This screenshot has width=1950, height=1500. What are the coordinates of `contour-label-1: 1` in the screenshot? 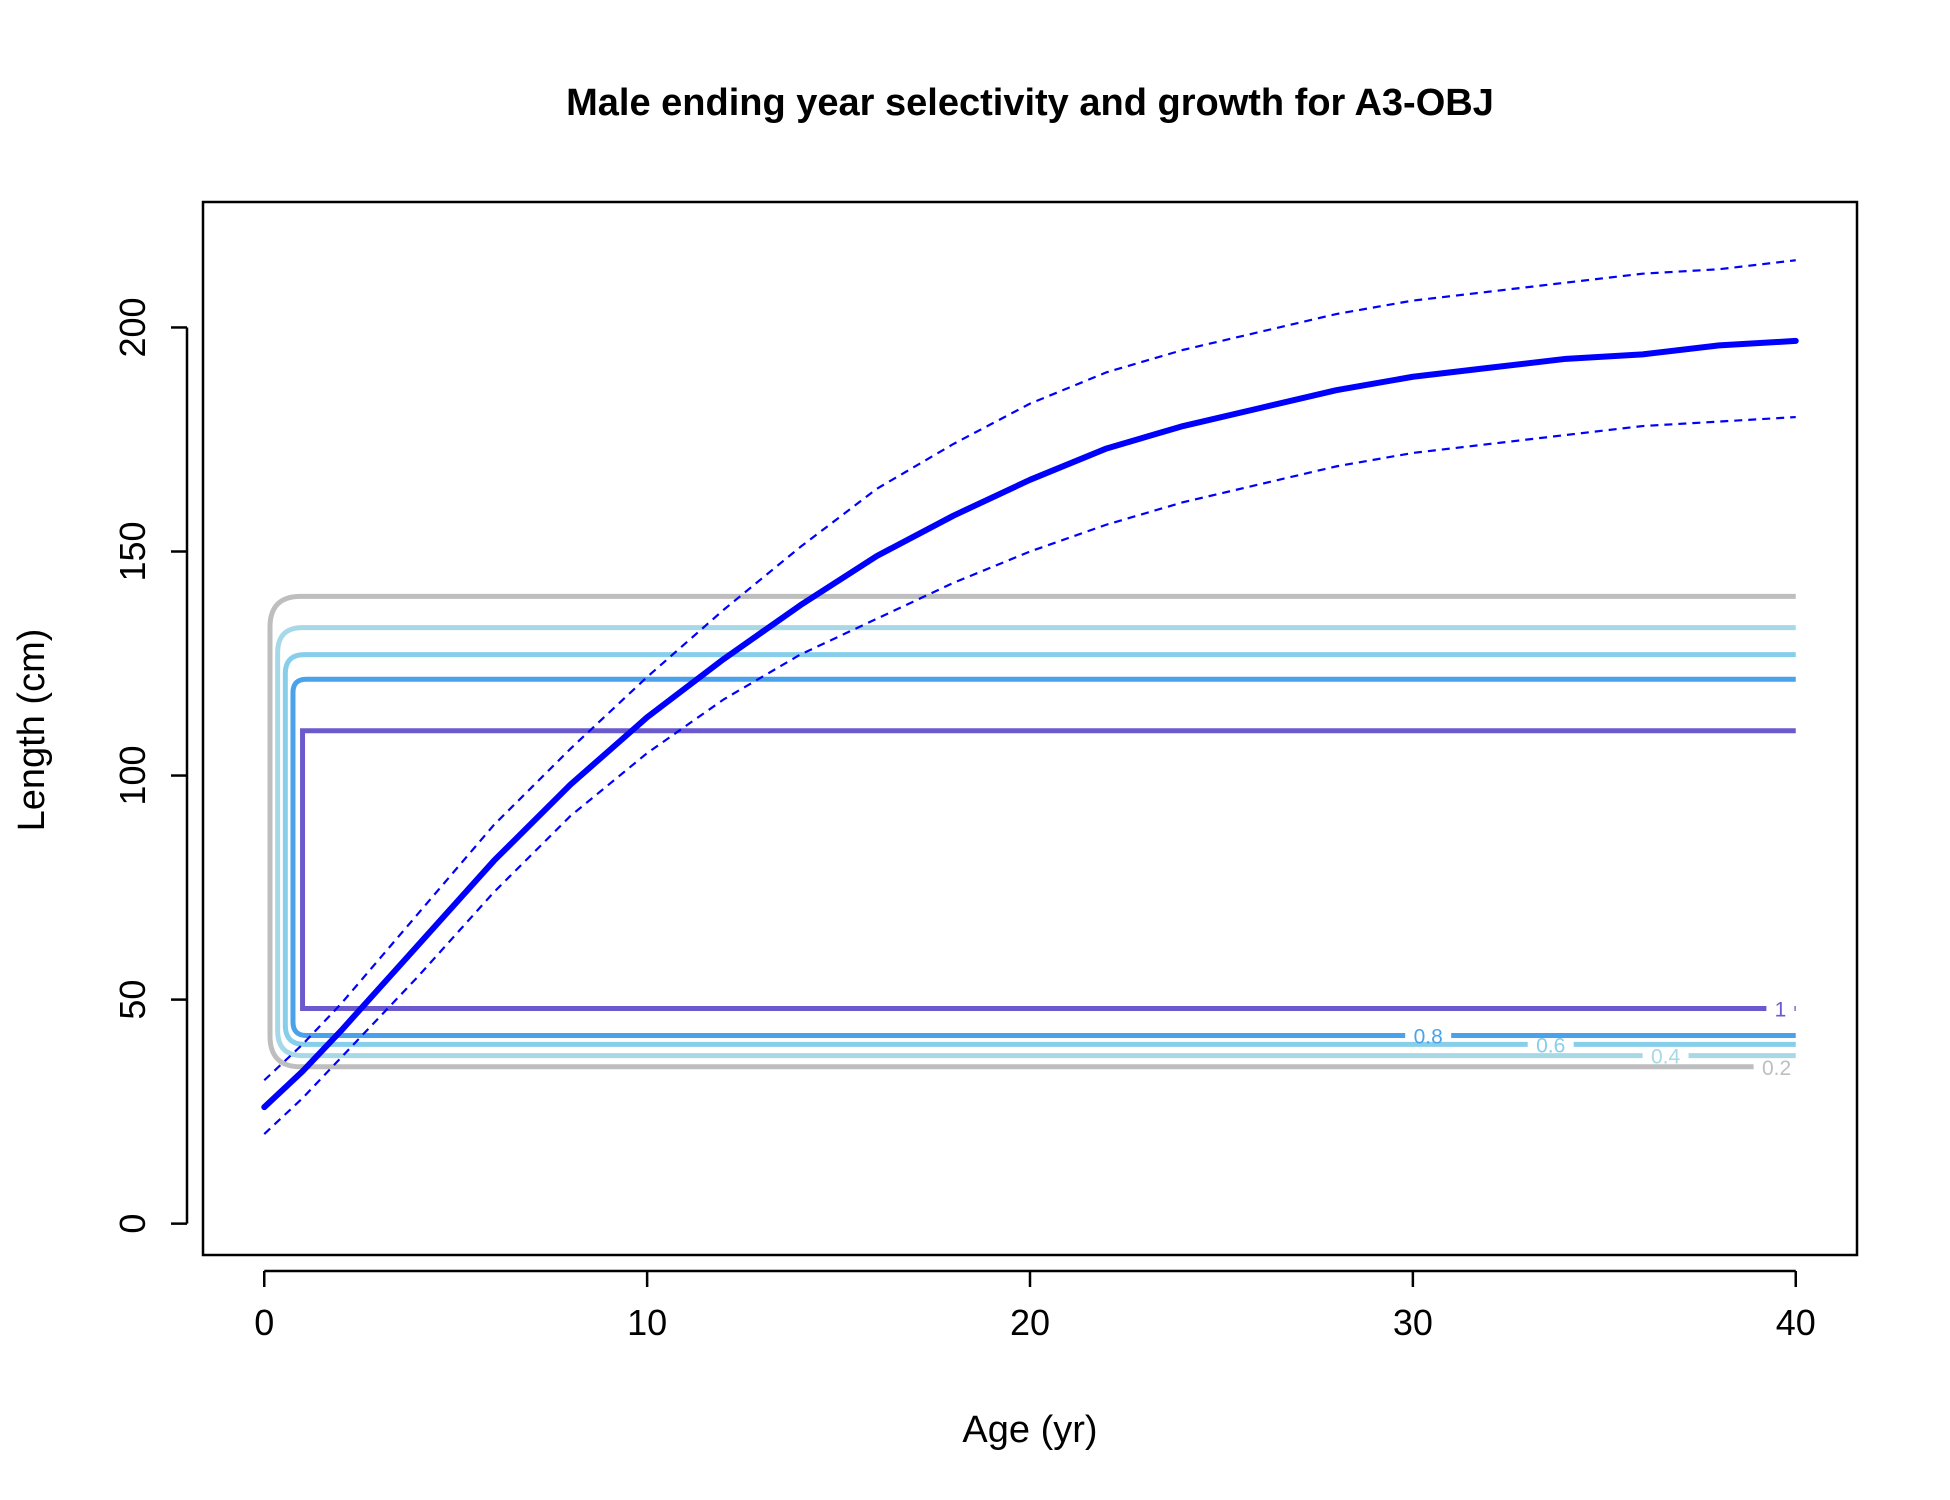 It's located at (1781, 1010).